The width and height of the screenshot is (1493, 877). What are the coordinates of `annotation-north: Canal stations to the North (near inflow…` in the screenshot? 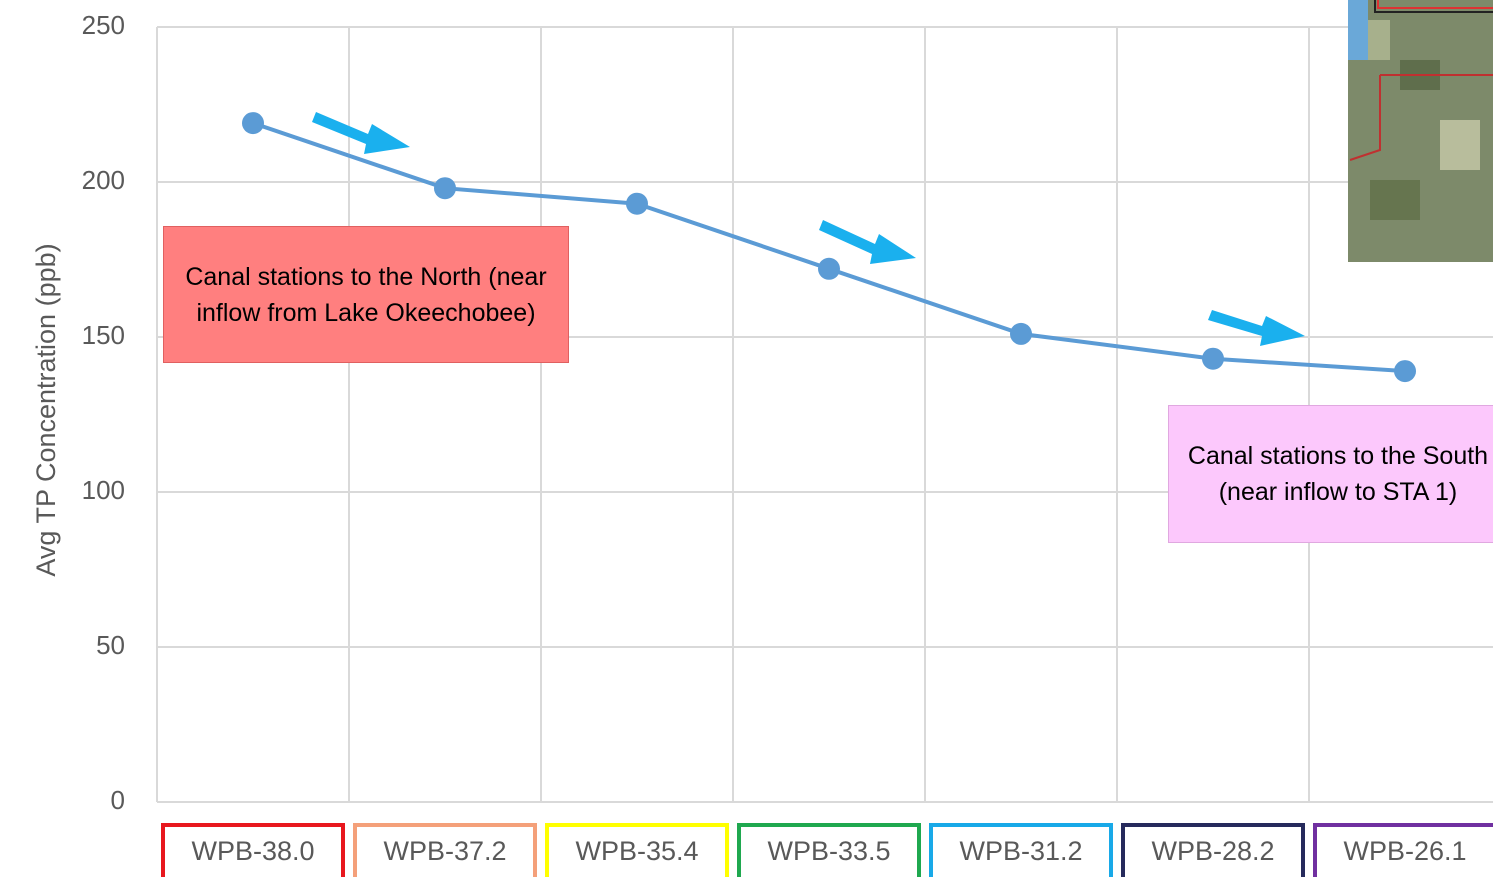 It's located at (366, 294).